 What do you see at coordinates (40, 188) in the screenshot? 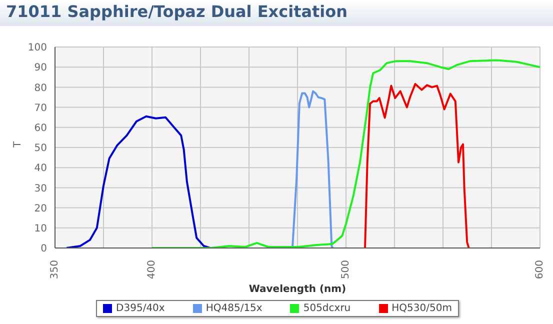
I see `y-tick-label: 30` at bounding box center [40, 188].